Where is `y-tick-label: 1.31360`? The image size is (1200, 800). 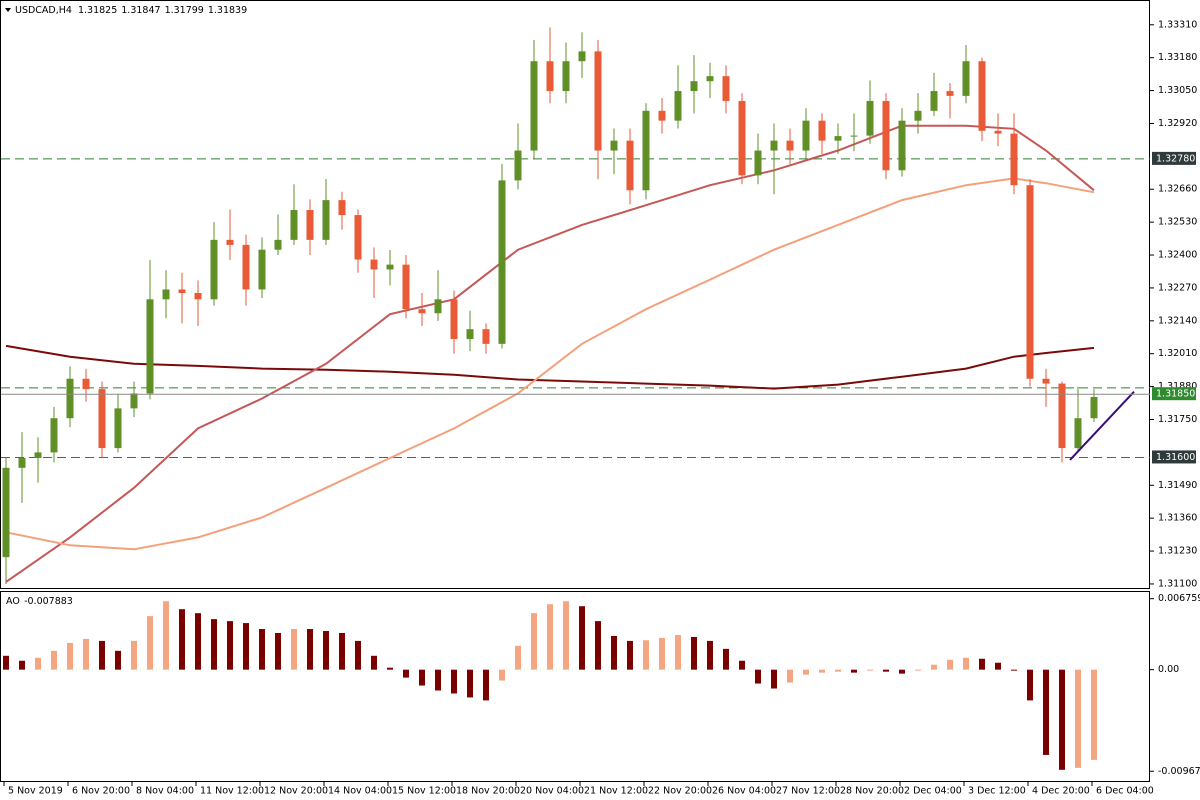
y-tick-label: 1.31360 is located at coordinates (1177, 518).